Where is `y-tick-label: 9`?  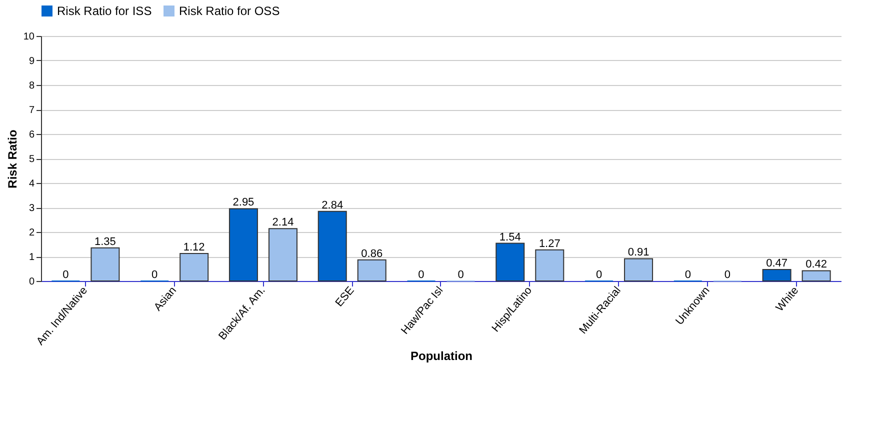 y-tick-label: 9 is located at coordinates (31, 61).